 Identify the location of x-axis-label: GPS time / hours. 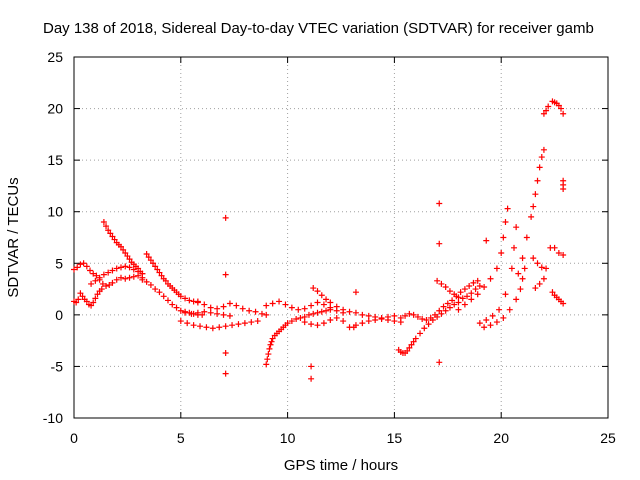
(341, 465).